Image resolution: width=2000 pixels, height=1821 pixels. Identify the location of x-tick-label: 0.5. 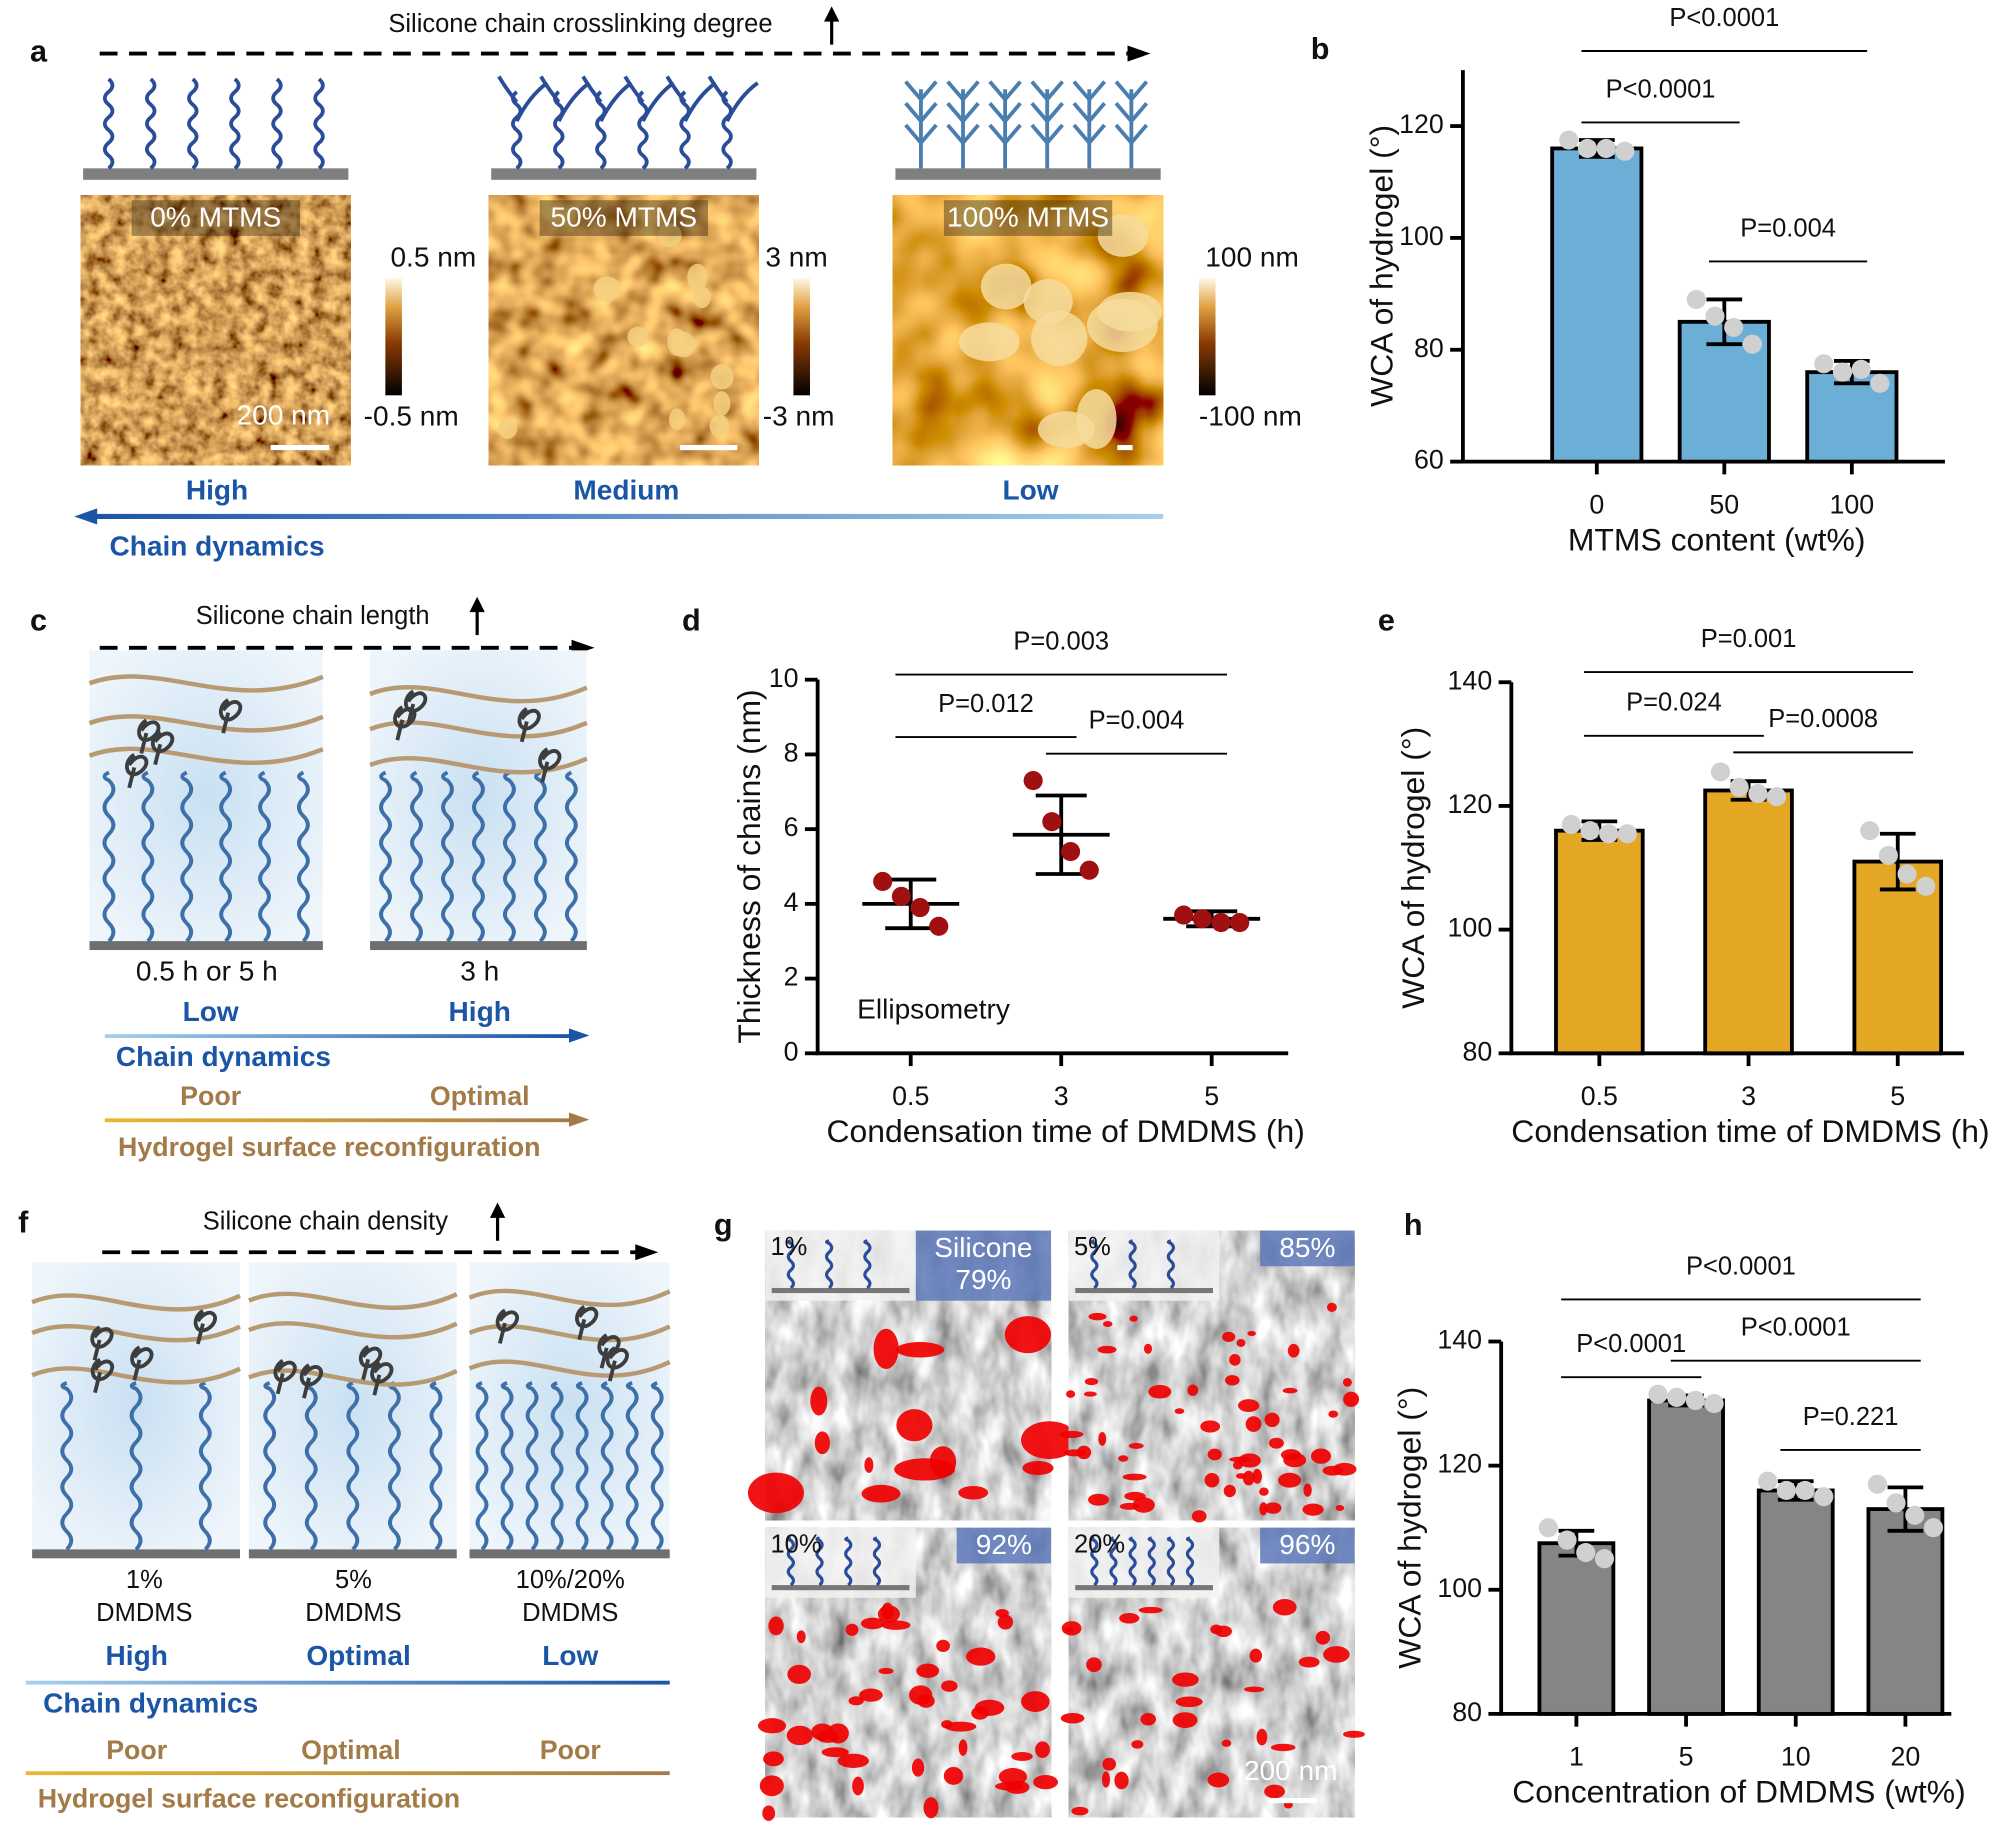
(910, 1096).